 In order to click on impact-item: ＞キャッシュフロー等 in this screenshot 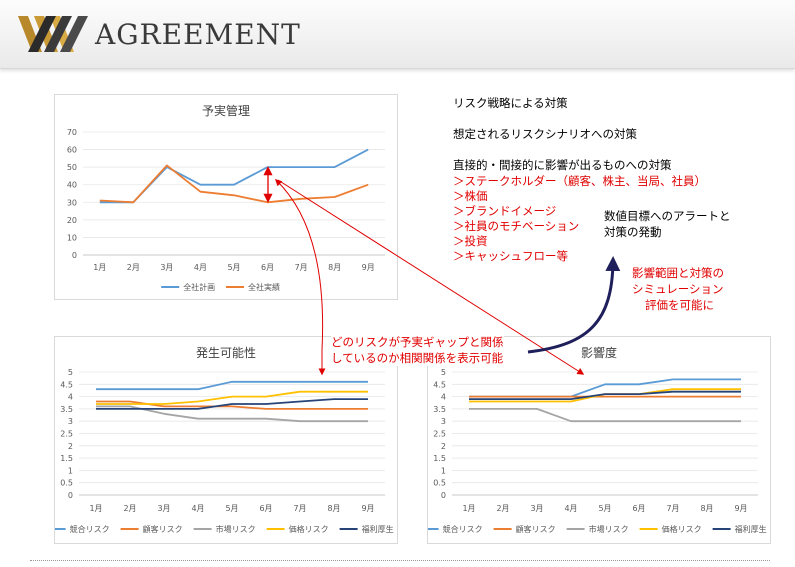, I will do `click(510, 256)`.